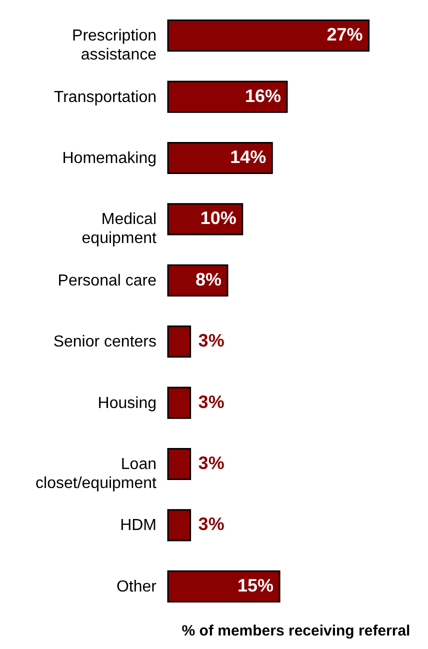 The width and height of the screenshot is (428, 649). Describe the element at coordinates (296, 631) in the screenshot. I see `x-axis-title: % of members receiving referral` at that location.